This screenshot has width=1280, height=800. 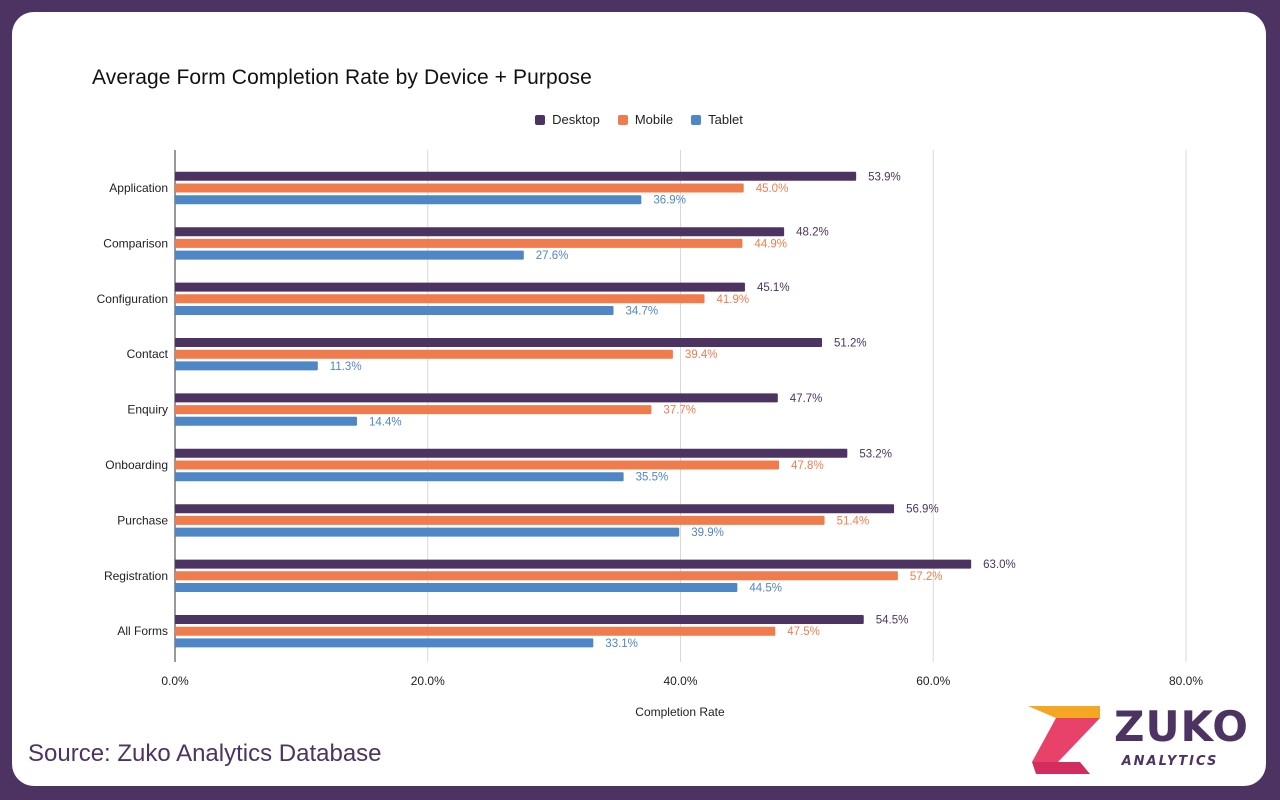 I want to click on data-label-mobile: 45.0%, so click(x=772, y=189).